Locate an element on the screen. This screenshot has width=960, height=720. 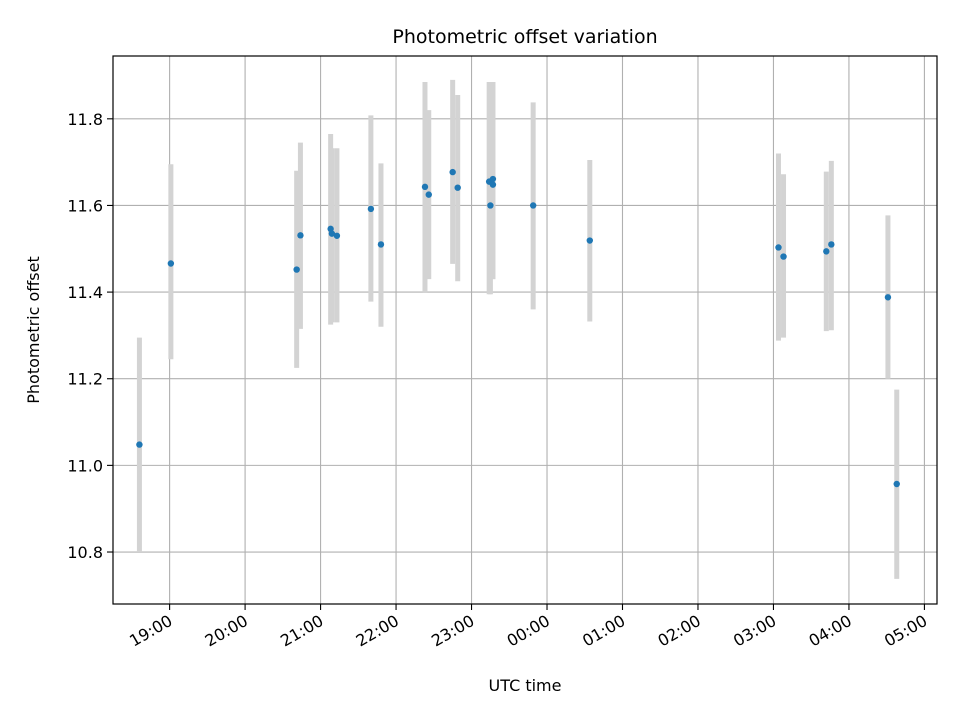
x-tick-label: 03:00 is located at coordinates (754, 631).